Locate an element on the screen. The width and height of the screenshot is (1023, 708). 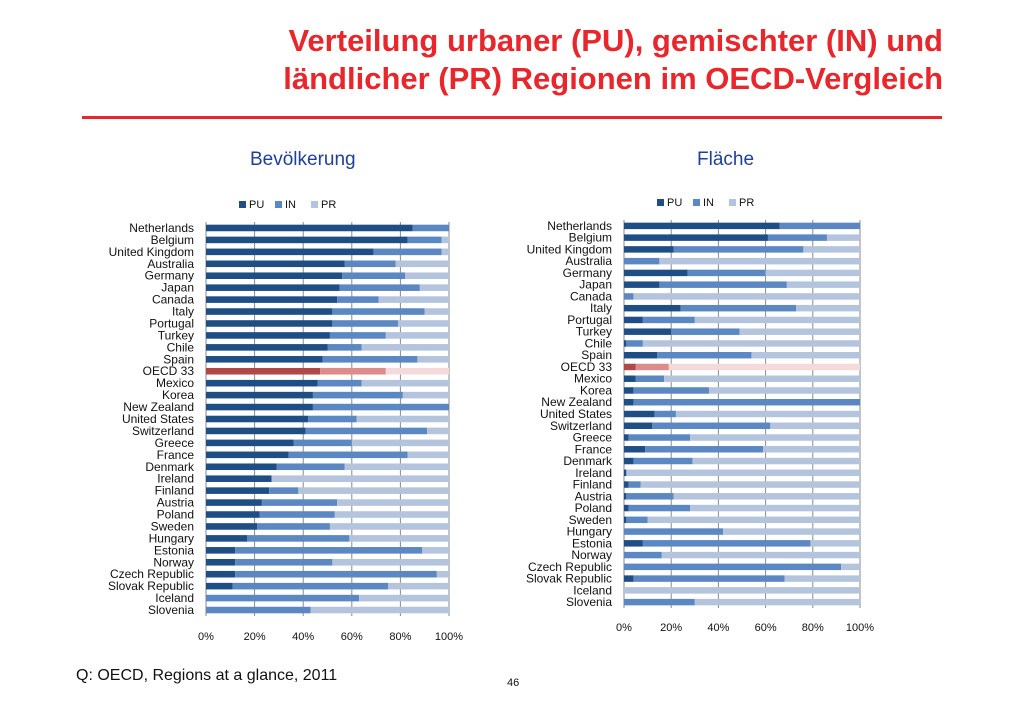
source-note: Q: OECD, Regions at a glance, 2011 is located at coordinates (207, 675).